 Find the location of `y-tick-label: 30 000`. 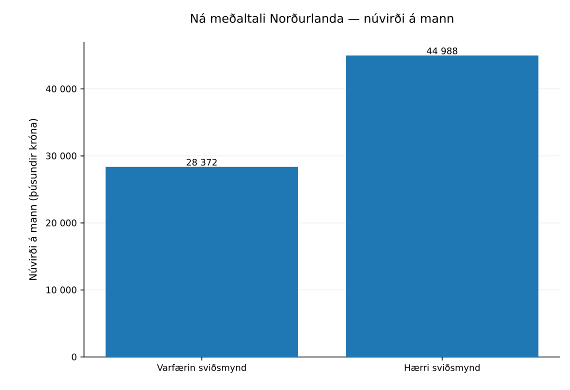

y-tick-label: 30 000 is located at coordinates (61, 156).